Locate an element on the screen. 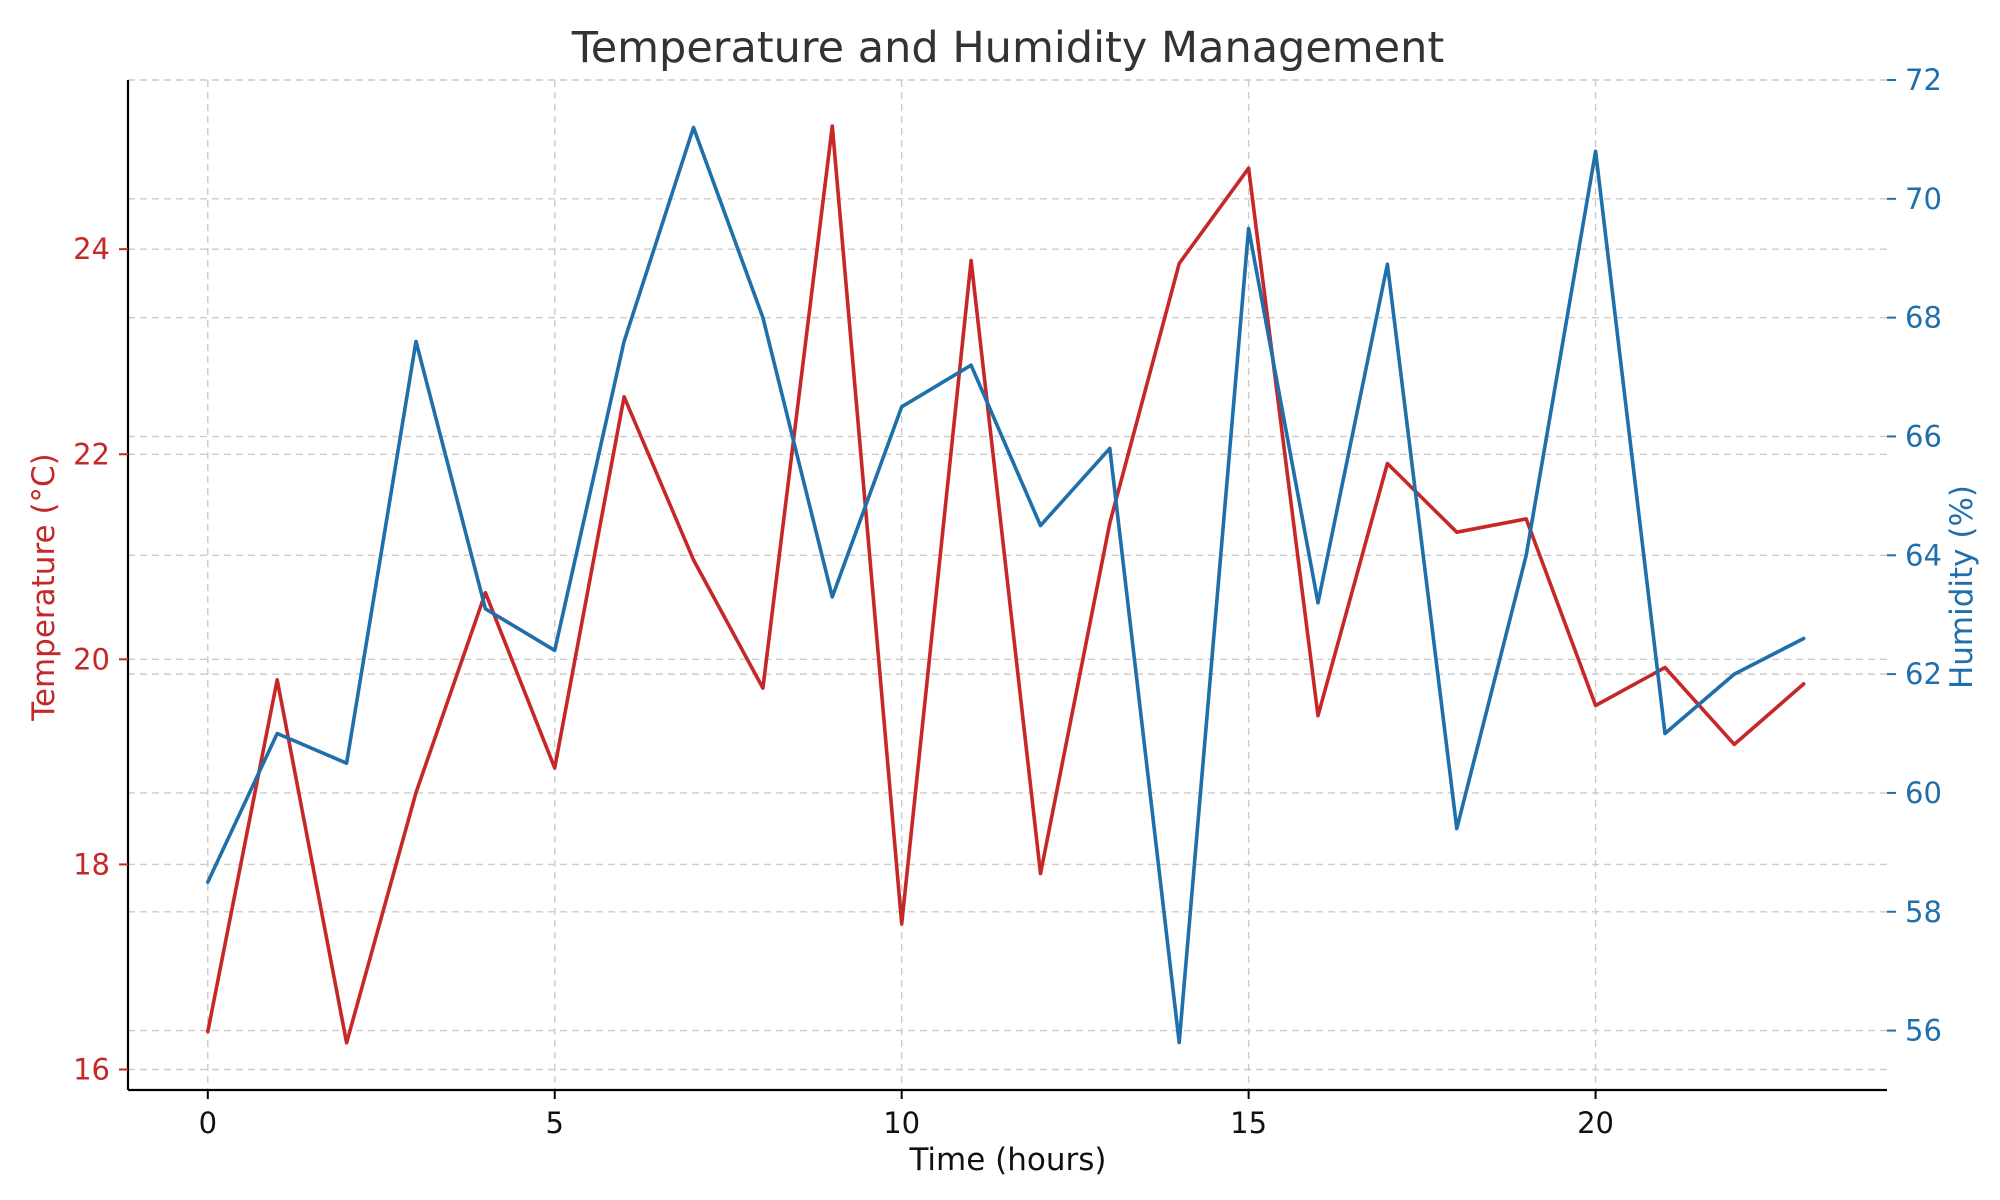 This screenshot has width=2000, height=1200. y-right-tick-label: 72 is located at coordinates (1923, 80).